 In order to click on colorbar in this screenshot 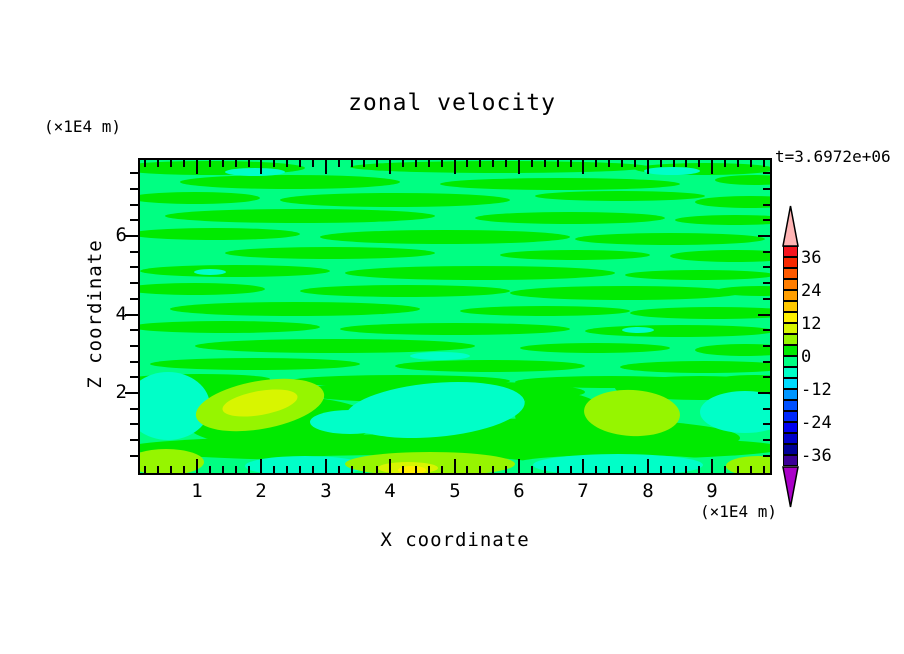, I will do `click(790, 356)`.